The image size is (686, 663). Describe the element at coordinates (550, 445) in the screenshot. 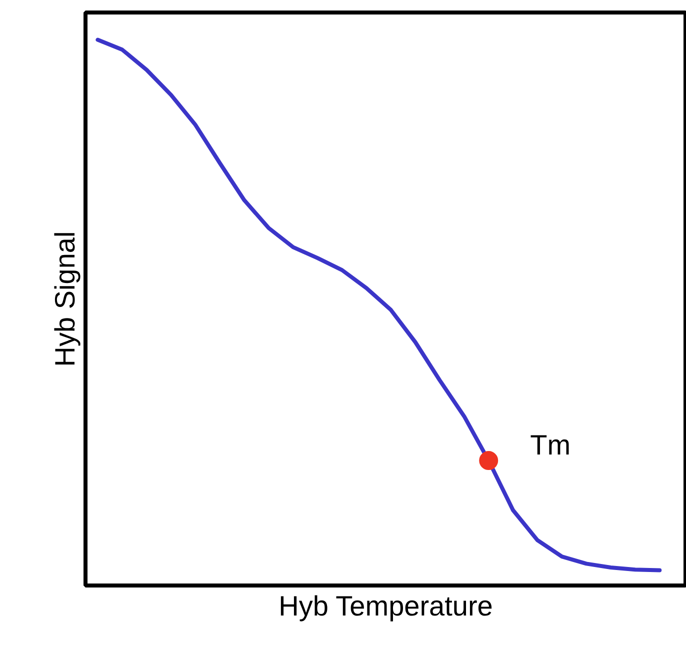

I see `annotation: Tm` at that location.